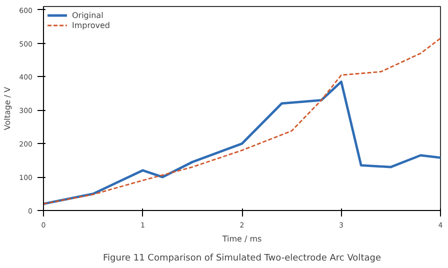 Image resolution: width=448 pixels, height=268 pixels. What do you see at coordinates (7, 108) in the screenshot?
I see `y-axis-title: Voltage / V` at bounding box center [7, 108].